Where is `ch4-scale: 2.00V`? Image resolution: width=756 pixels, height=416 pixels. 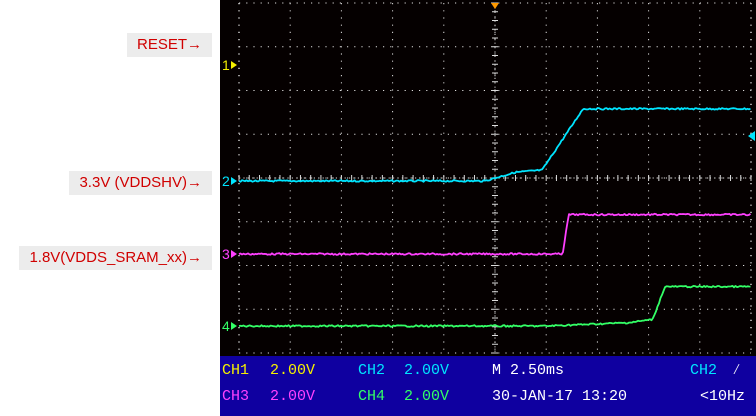 ch4-scale: 2.00V is located at coordinates (427, 396).